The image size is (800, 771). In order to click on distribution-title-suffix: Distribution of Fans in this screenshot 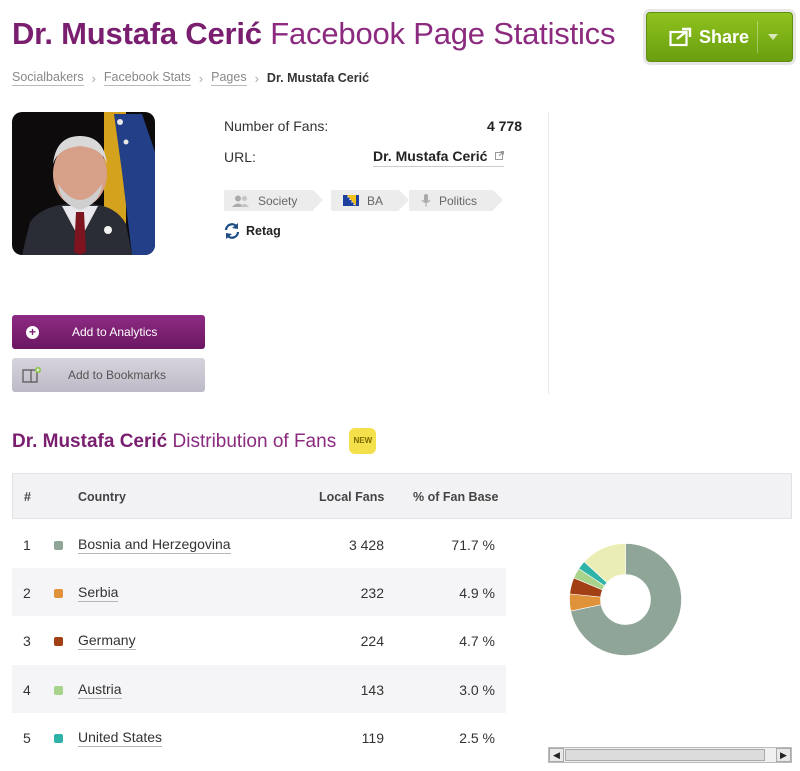, I will do `click(254, 441)`.